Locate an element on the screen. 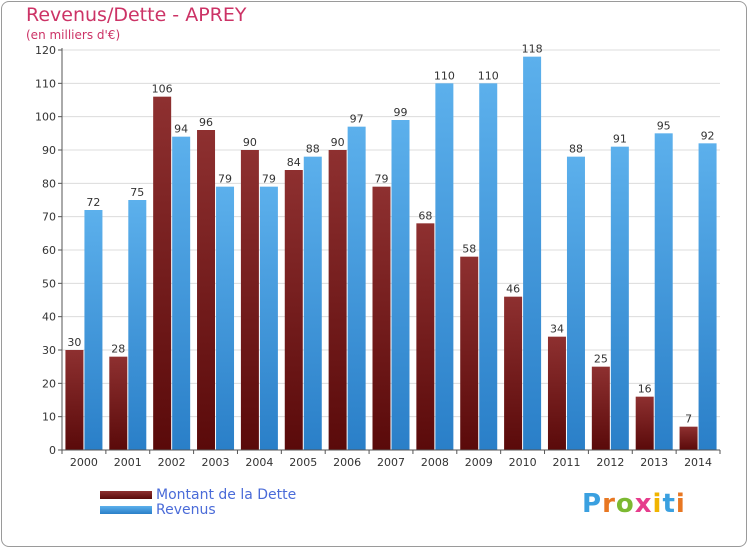 Image resolution: width=750 pixels, height=550 pixels. data-label-revenue: 92 is located at coordinates (708, 135).